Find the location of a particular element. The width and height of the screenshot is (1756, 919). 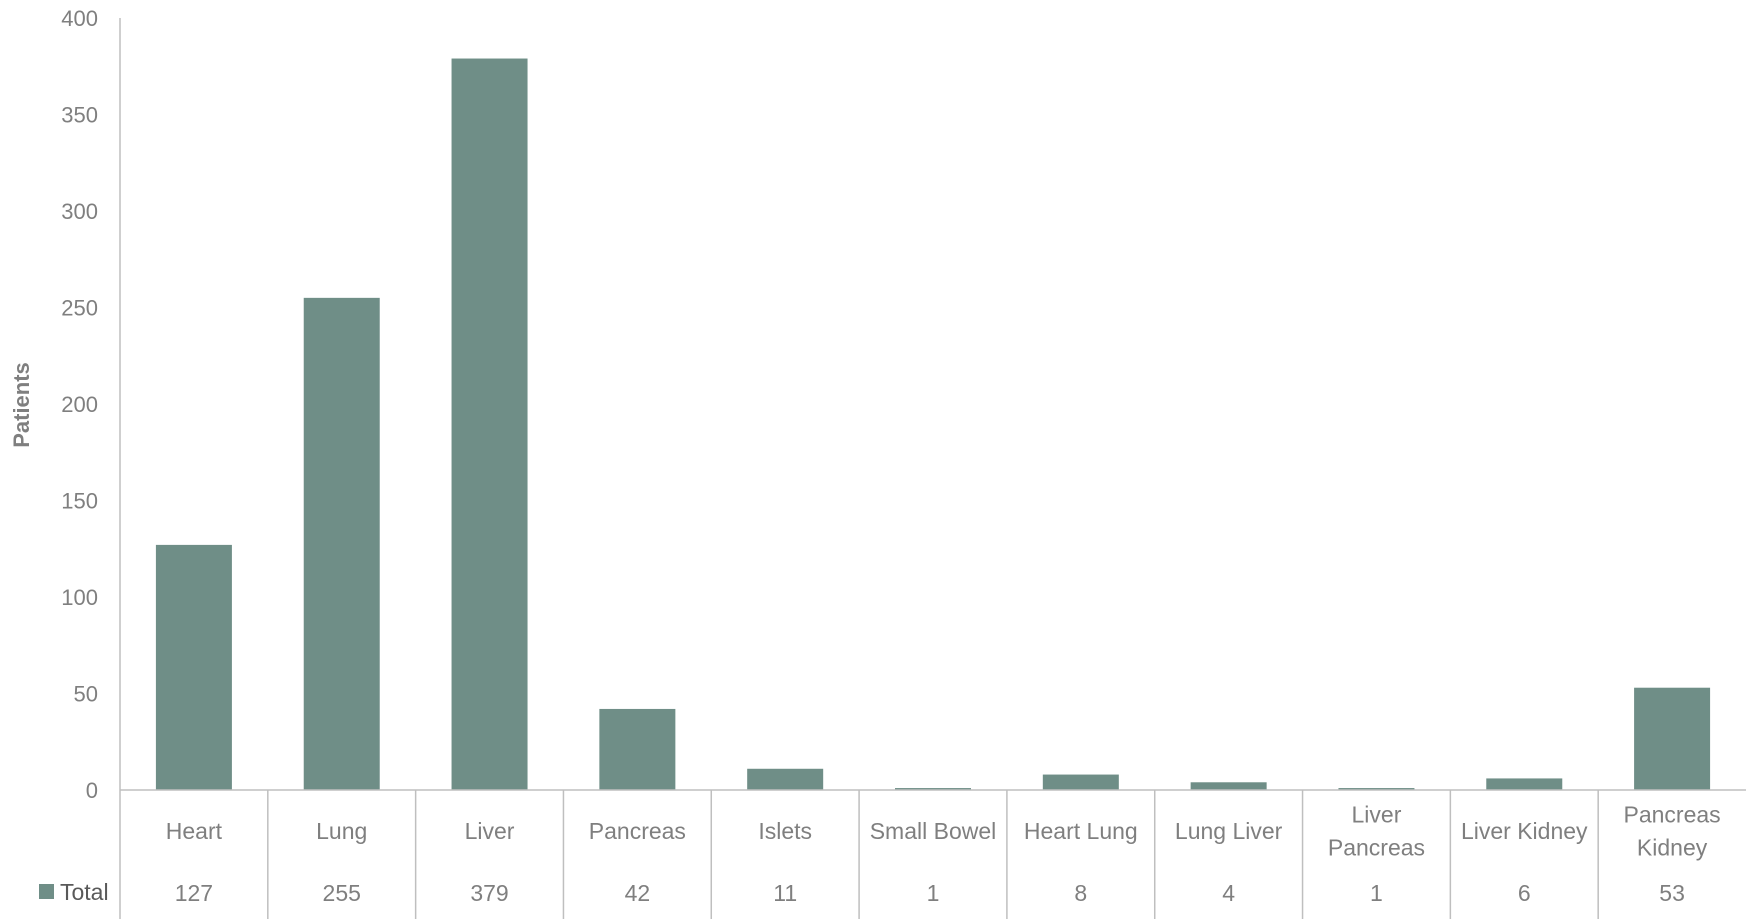

data-table-value: 8 is located at coordinates (1080, 893).